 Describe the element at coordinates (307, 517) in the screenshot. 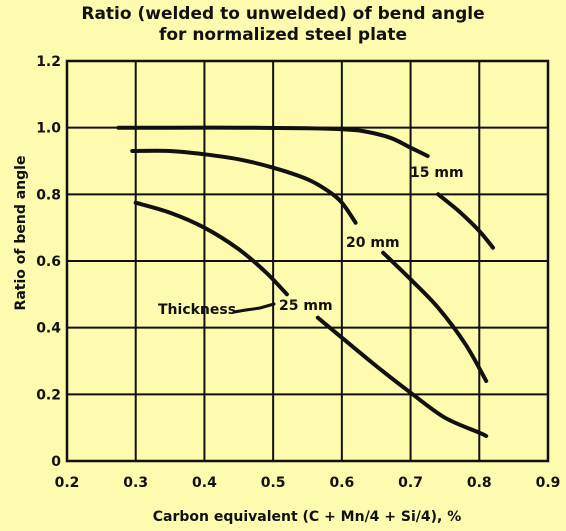

I see `x-axis-label: Carbon equivalent (C + Mn/4 + Si/4), %` at that location.